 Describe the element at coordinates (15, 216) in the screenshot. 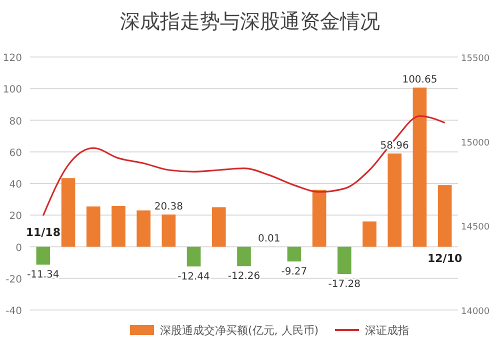

I see `y-tick-label: 20` at that location.